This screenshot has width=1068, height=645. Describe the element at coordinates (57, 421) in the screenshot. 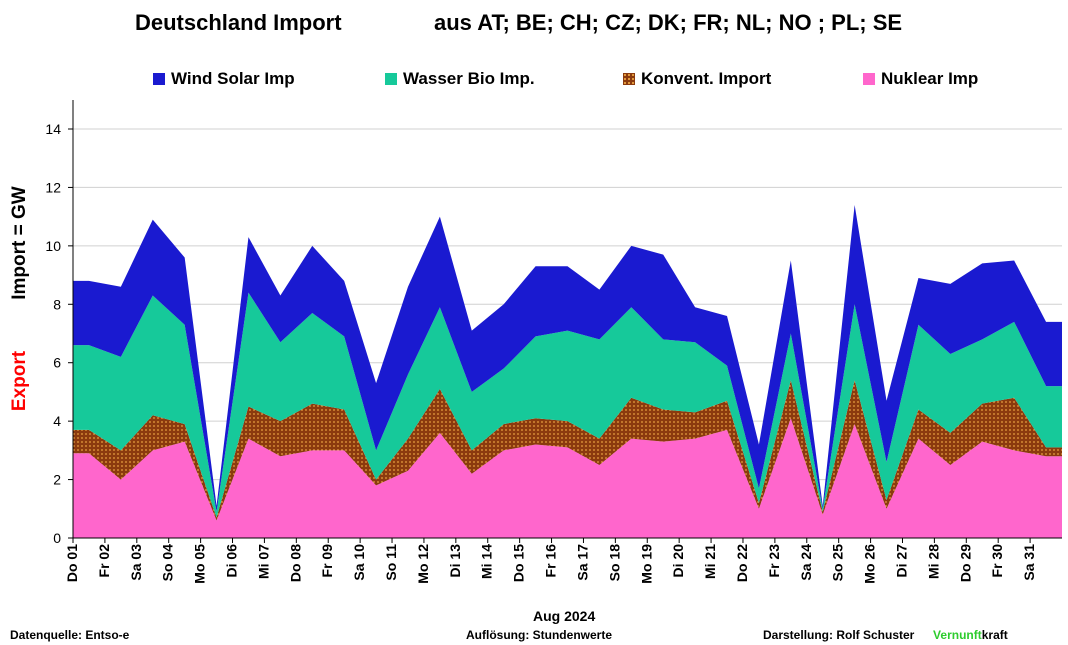

I see `y-tick-label: 4` at that location.